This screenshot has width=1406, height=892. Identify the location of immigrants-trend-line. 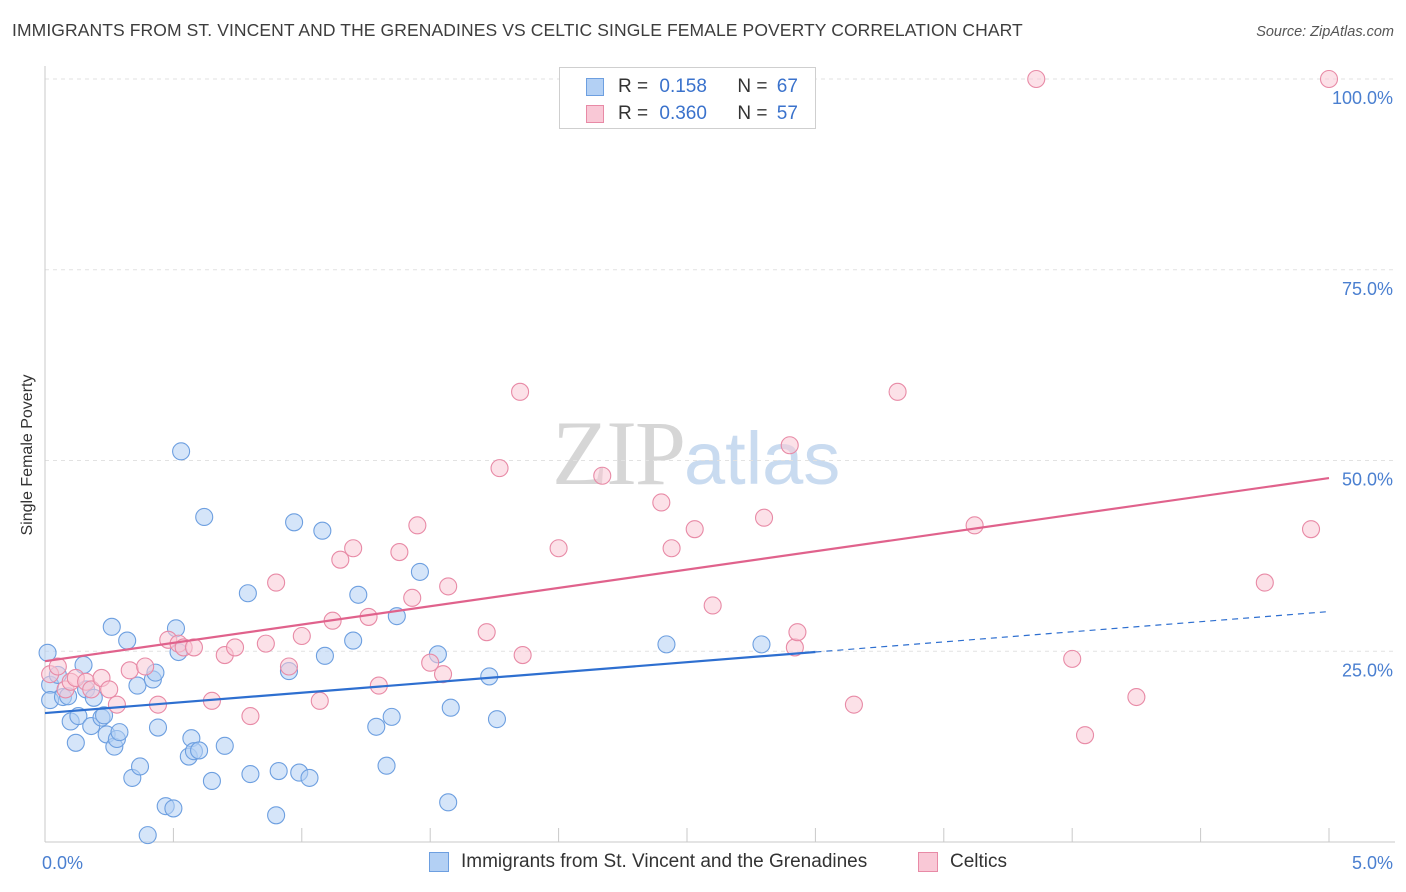
(430, 682).